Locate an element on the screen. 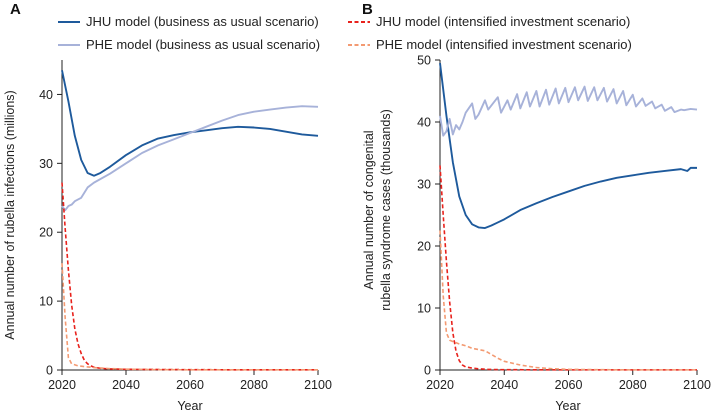 This screenshot has height=415, width=711. x-tick-label-a-2100: 2100 is located at coordinates (318, 385).